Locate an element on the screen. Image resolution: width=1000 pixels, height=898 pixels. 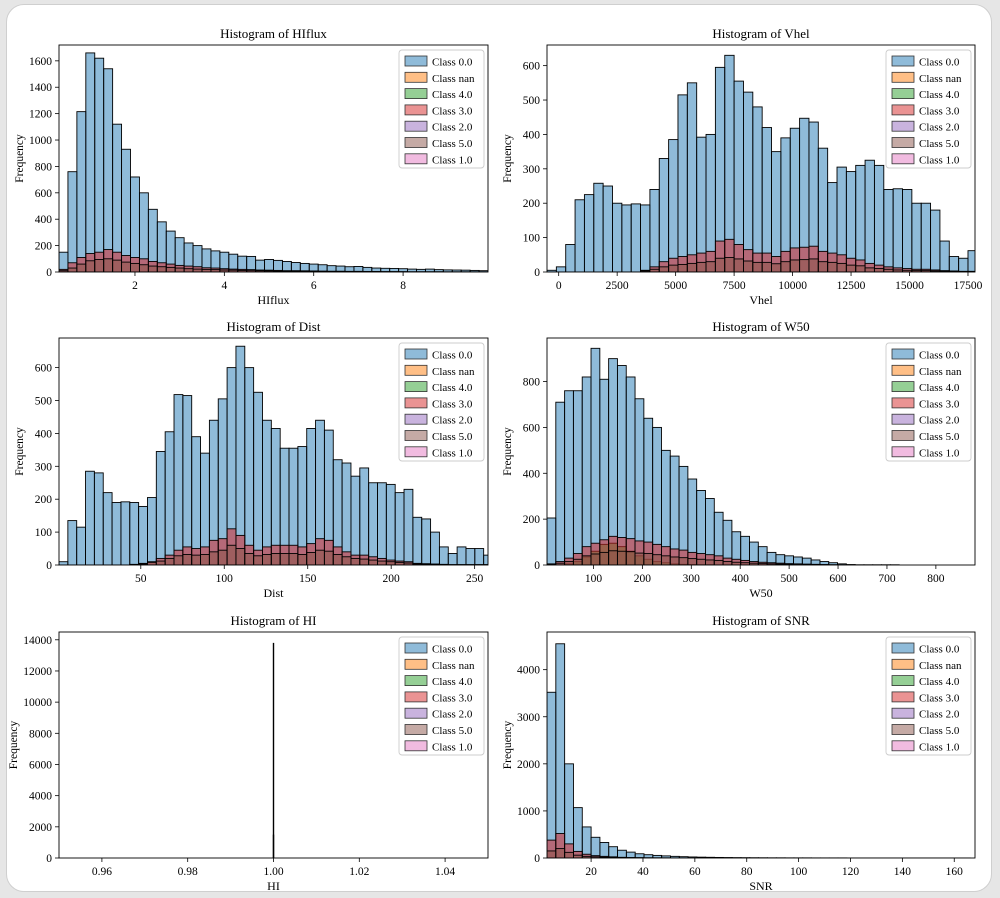
x-tick-label: 15000 is located at coordinates (909, 286).